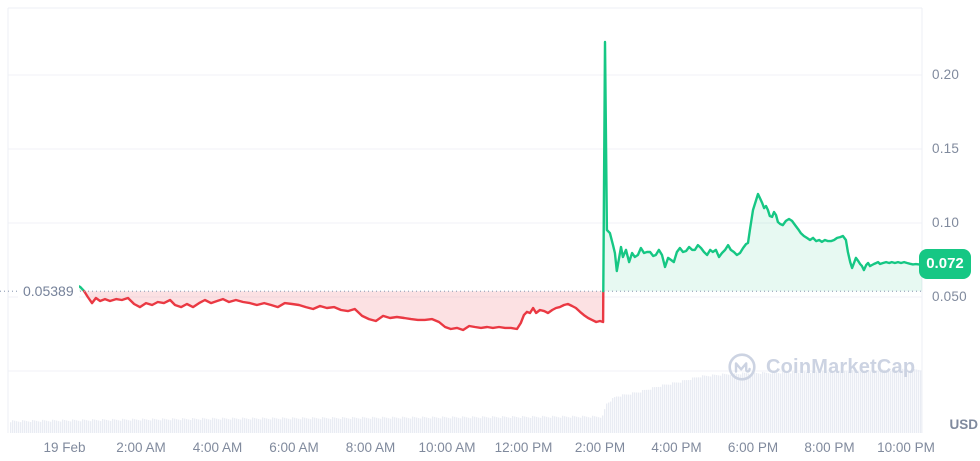  What do you see at coordinates (217, 447) in the screenshot?
I see `x-tick-label: 4:00 AM` at bounding box center [217, 447].